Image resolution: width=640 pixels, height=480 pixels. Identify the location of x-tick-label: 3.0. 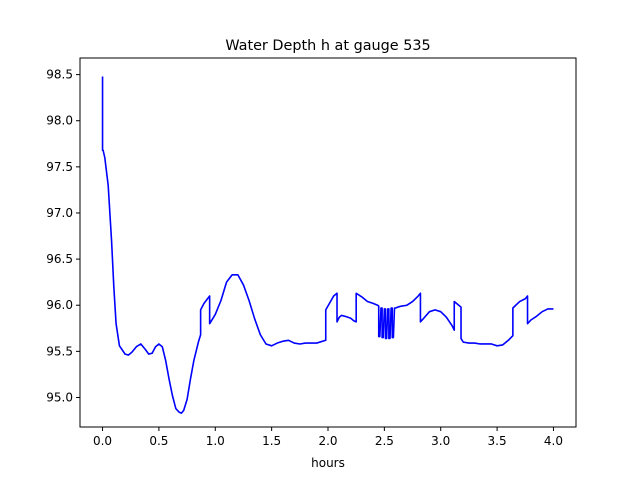
(440, 441).